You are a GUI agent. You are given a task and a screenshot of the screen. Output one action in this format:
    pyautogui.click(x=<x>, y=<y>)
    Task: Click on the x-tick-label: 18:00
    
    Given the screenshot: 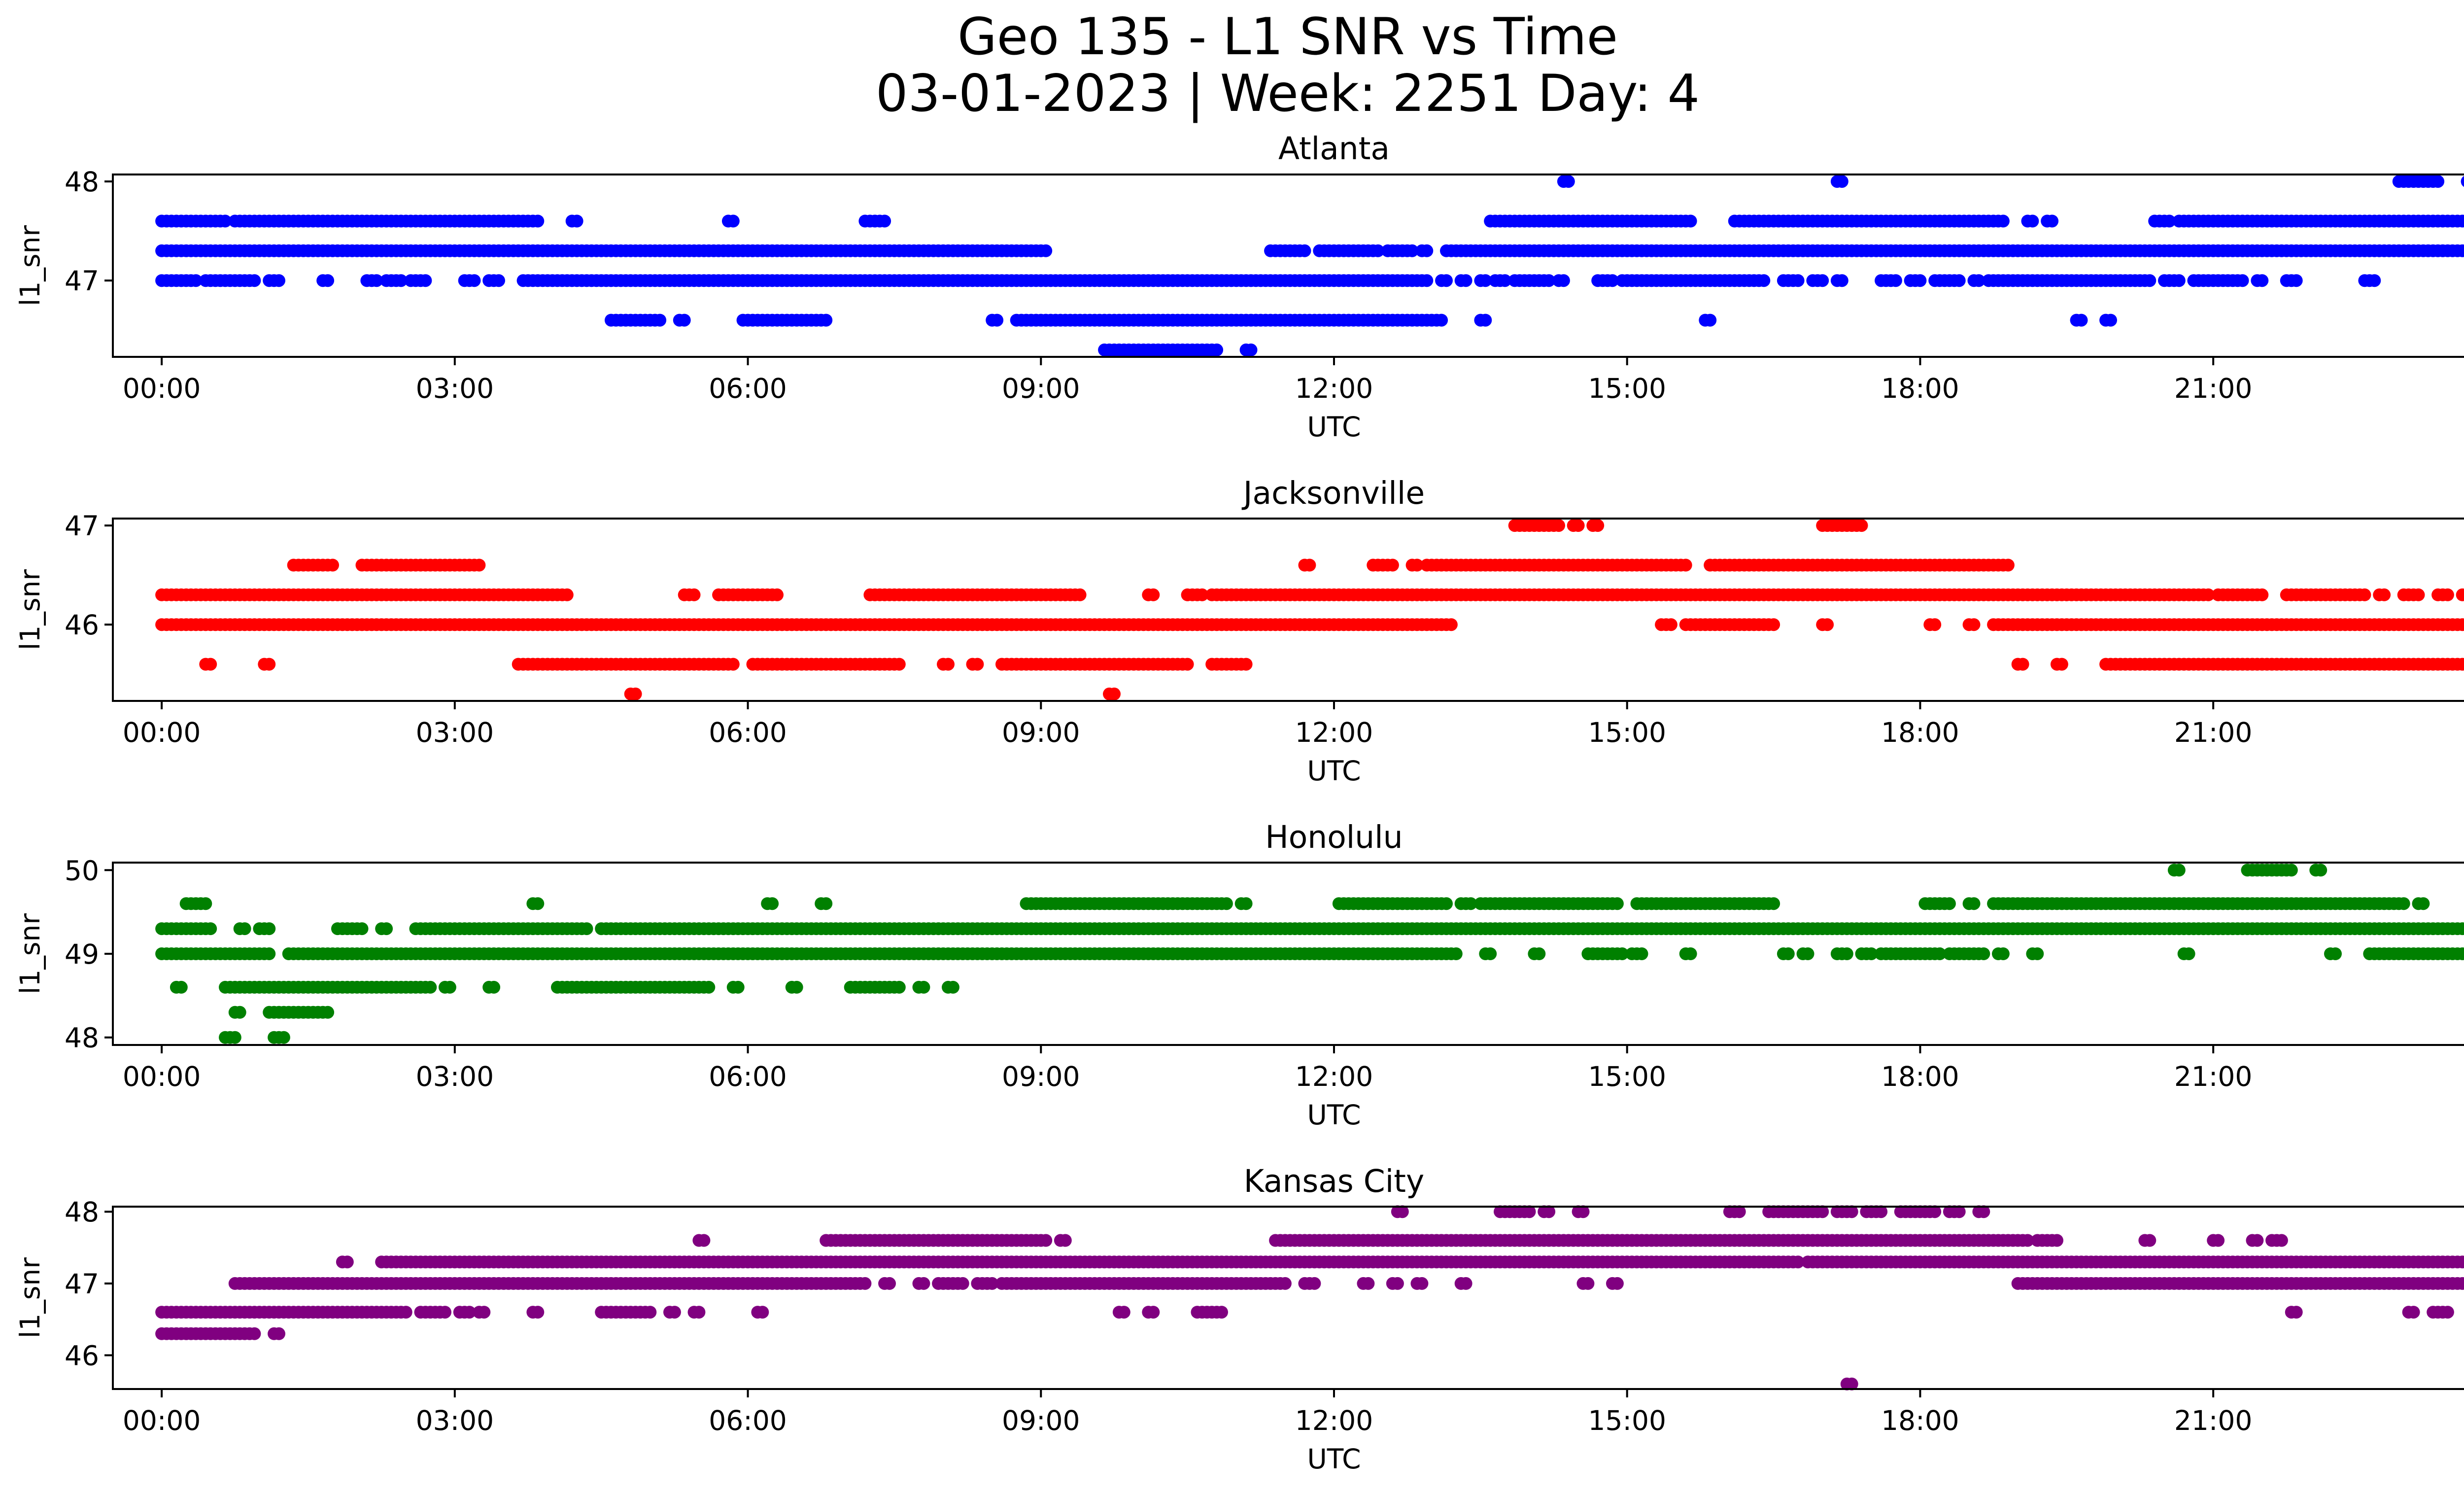 What is the action you would take?
    pyautogui.click(x=1920, y=388)
    